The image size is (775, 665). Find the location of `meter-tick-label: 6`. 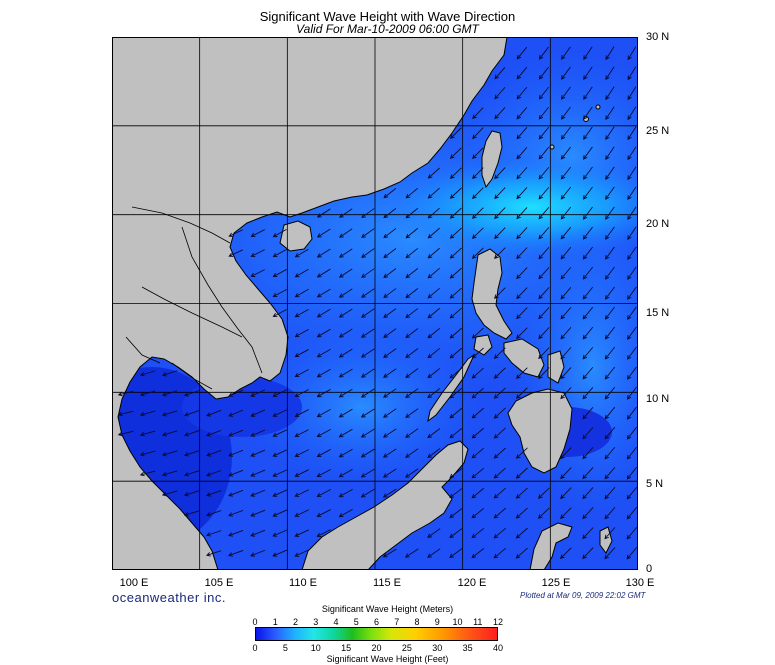

meter-tick-label: 6 is located at coordinates (376, 622).